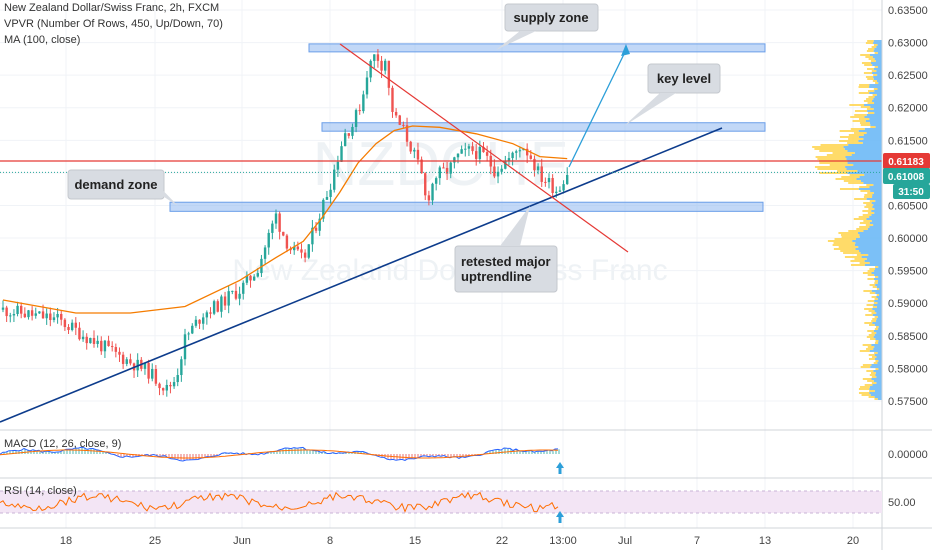  What do you see at coordinates (466, 206) in the screenshot?
I see `zone-demand-zone` at bounding box center [466, 206].